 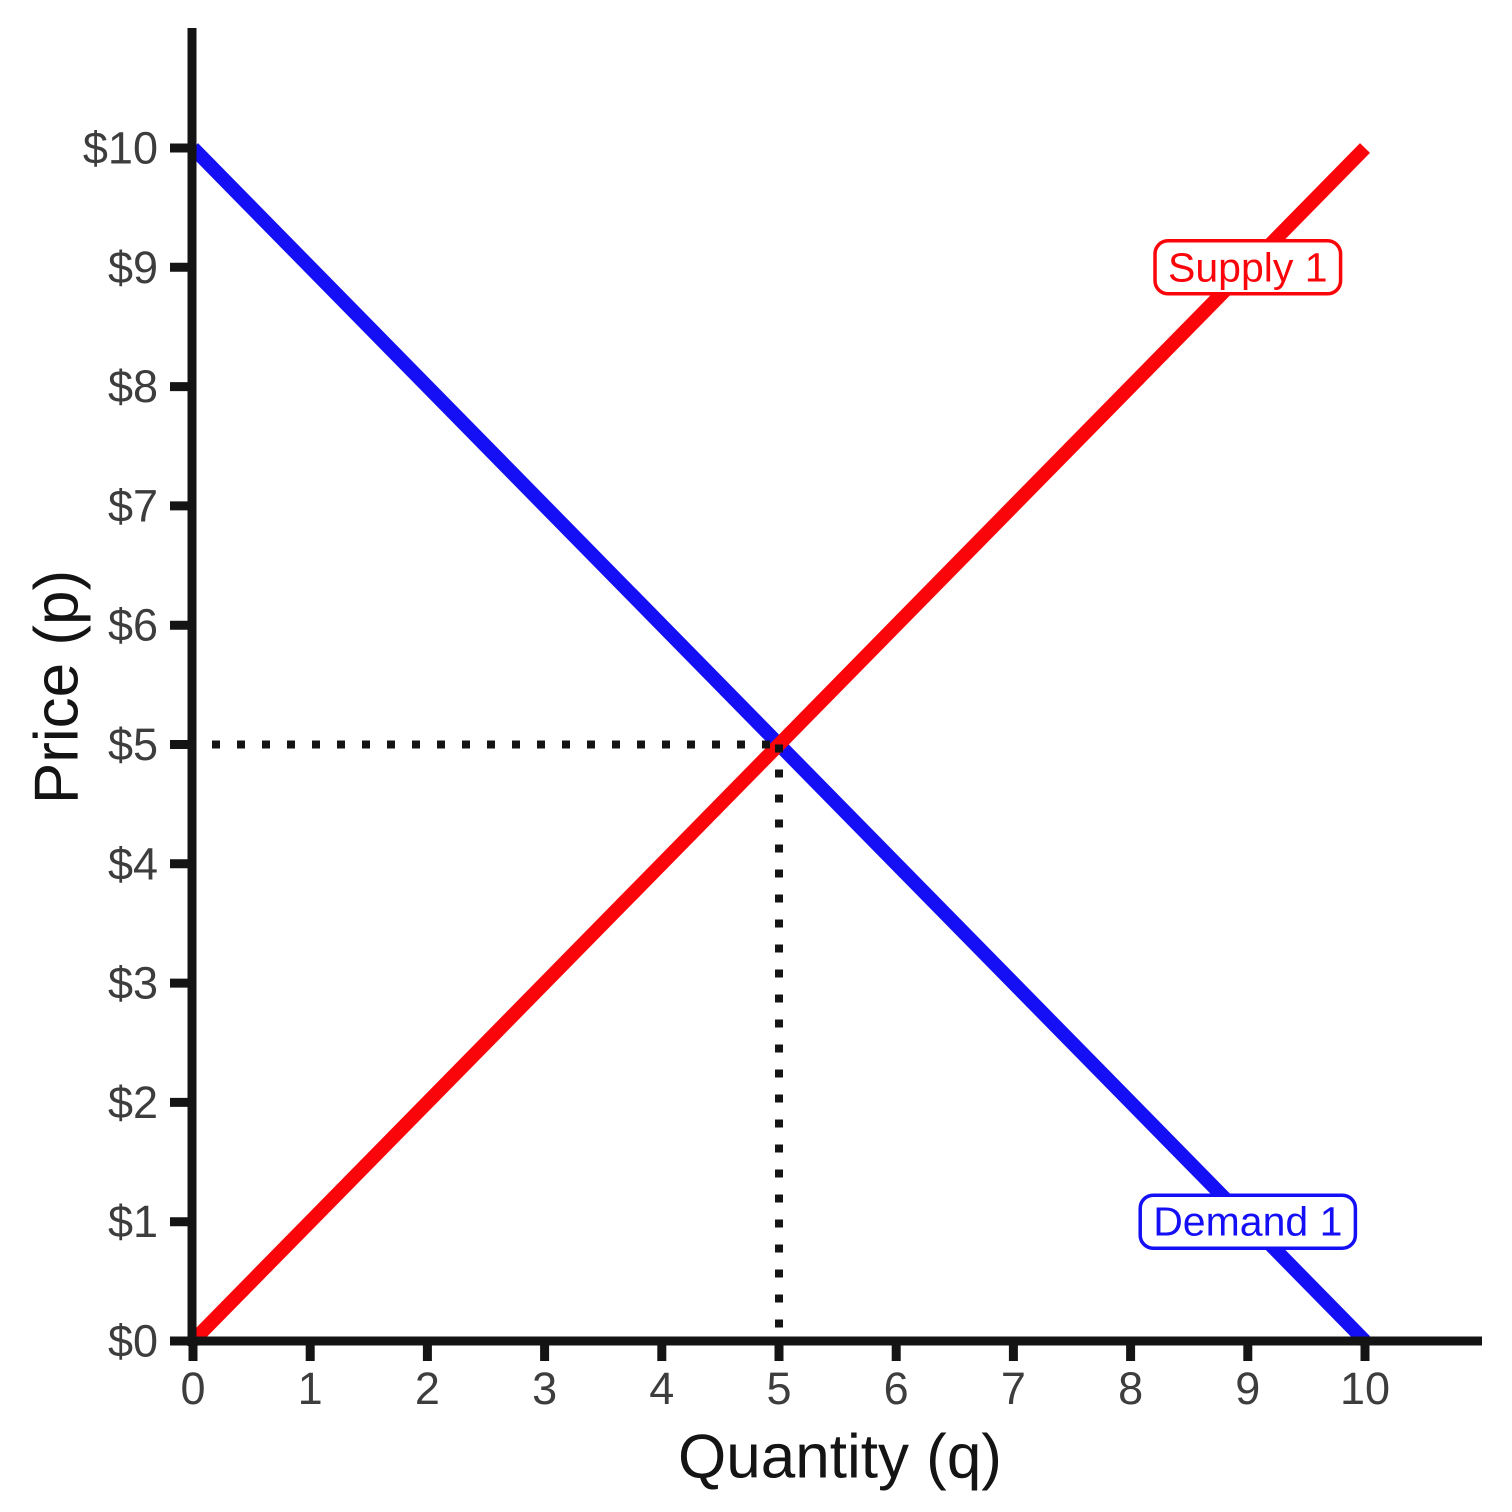 What do you see at coordinates (133, 1221) in the screenshot?
I see `y-tick-label: $1` at bounding box center [133, 1221].